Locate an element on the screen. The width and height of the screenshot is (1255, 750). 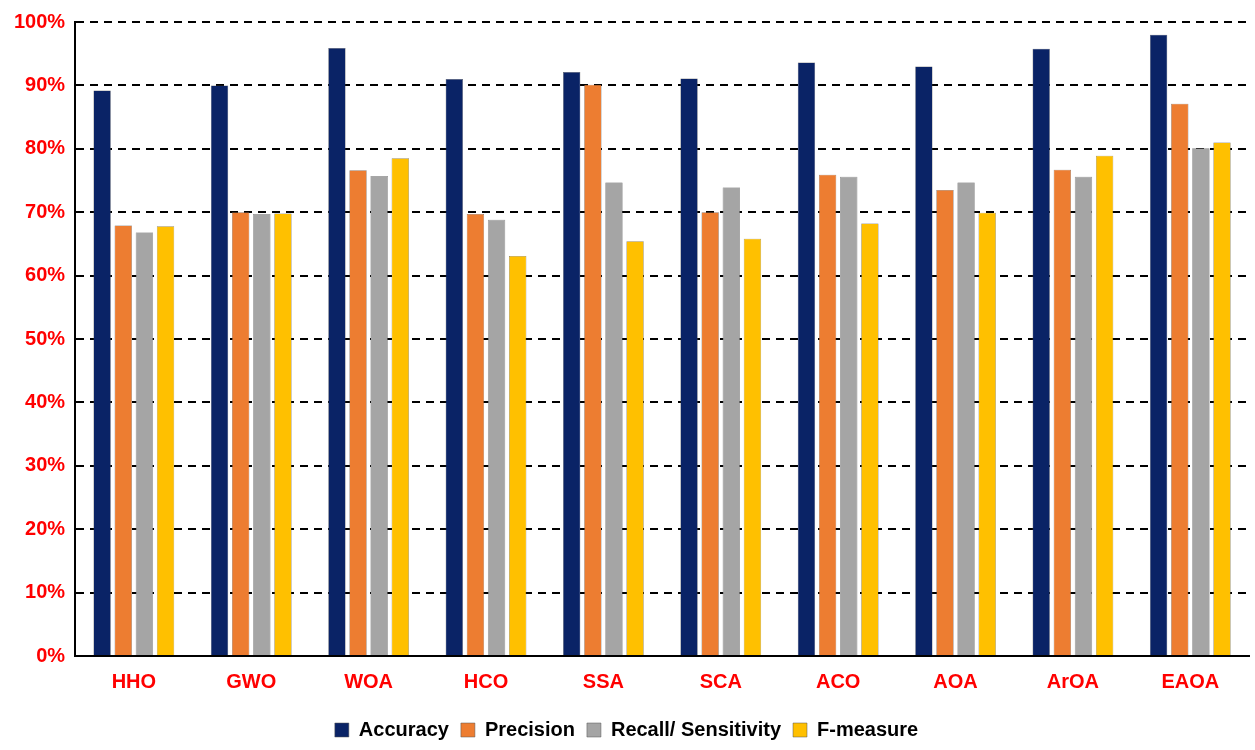
y-tick-label: 50% is located at coordinates (45, 337).